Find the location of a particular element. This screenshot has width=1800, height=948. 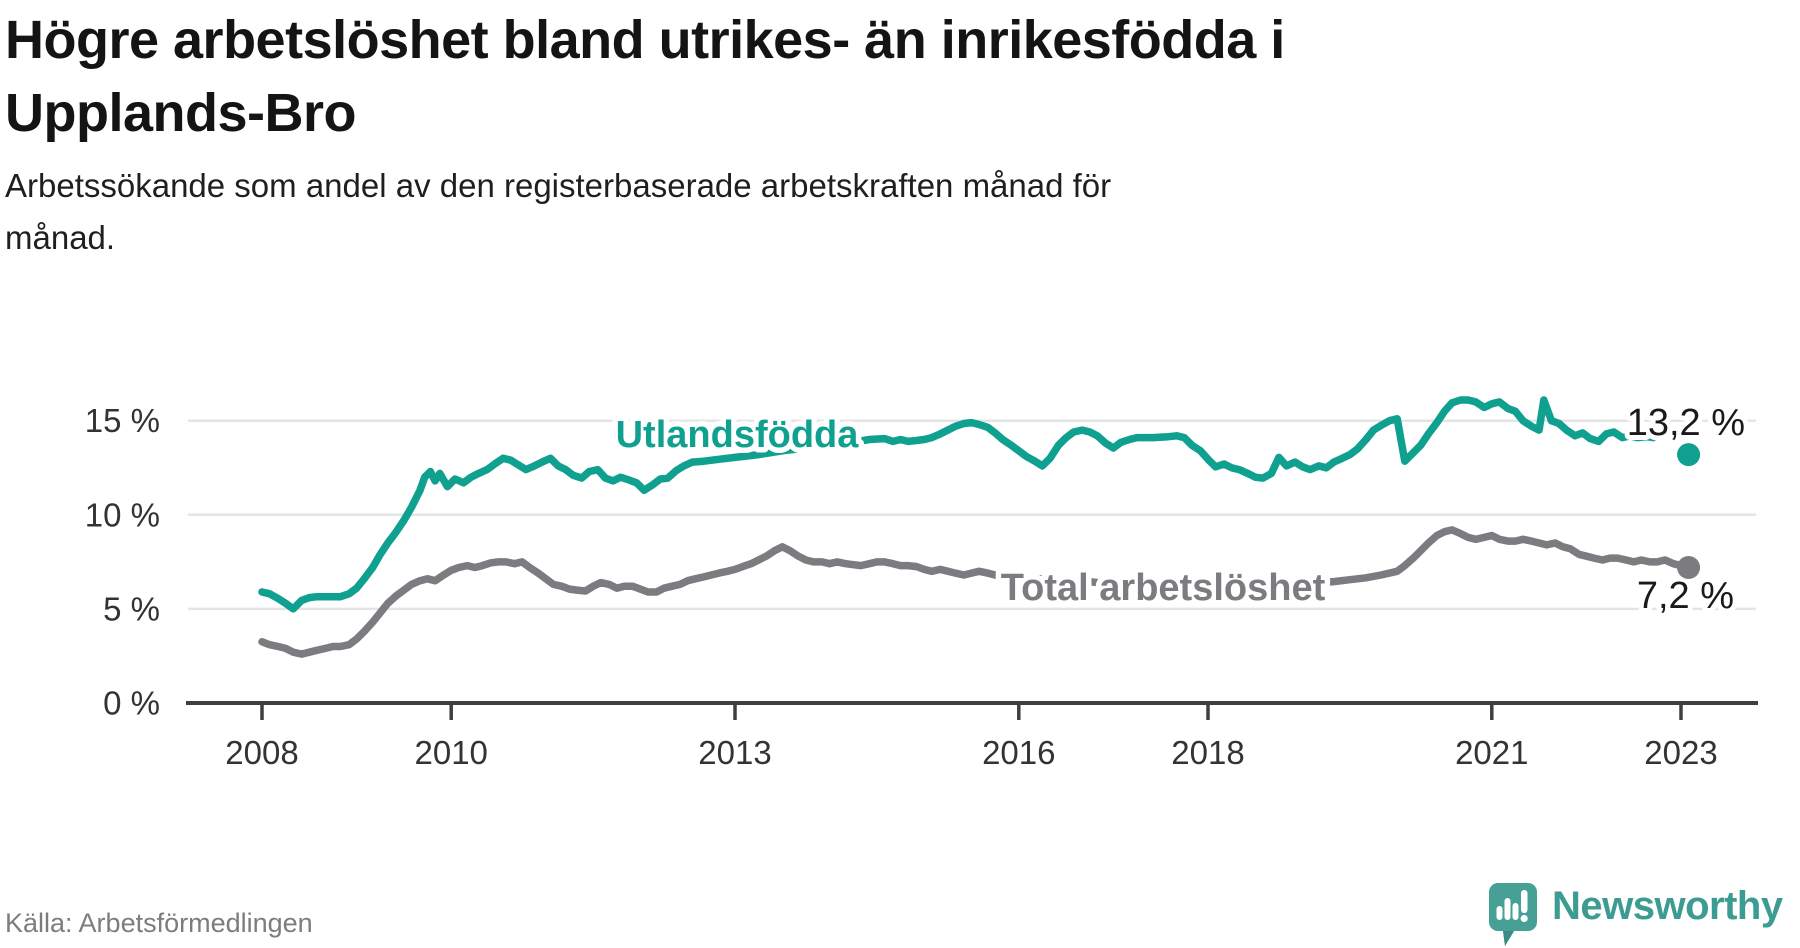

page-title-line-2: Upplands-Bro is located at coordinates (181, 113).